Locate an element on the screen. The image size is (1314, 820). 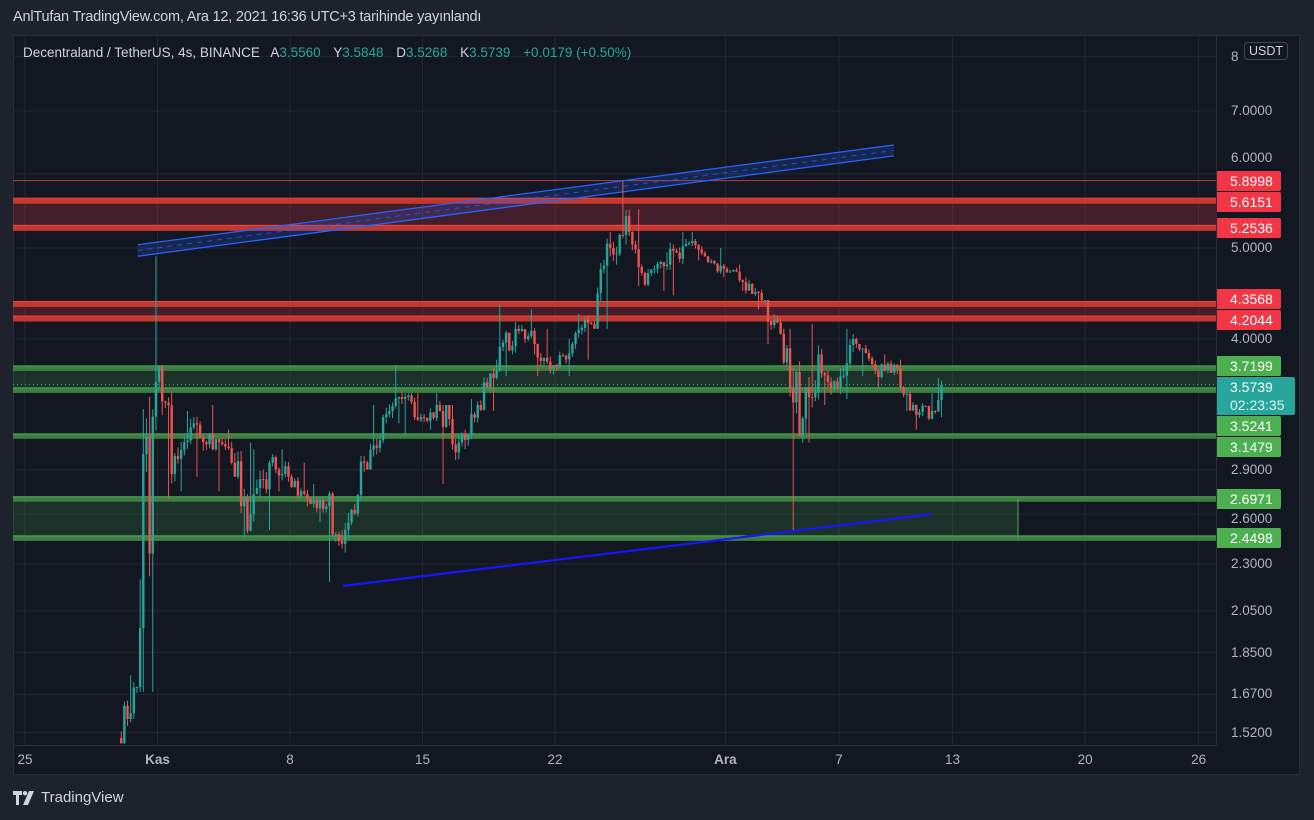
symbol-name: Decentraland / TetherUS, 4s, BINANCE is located at coordinates (141, 52).